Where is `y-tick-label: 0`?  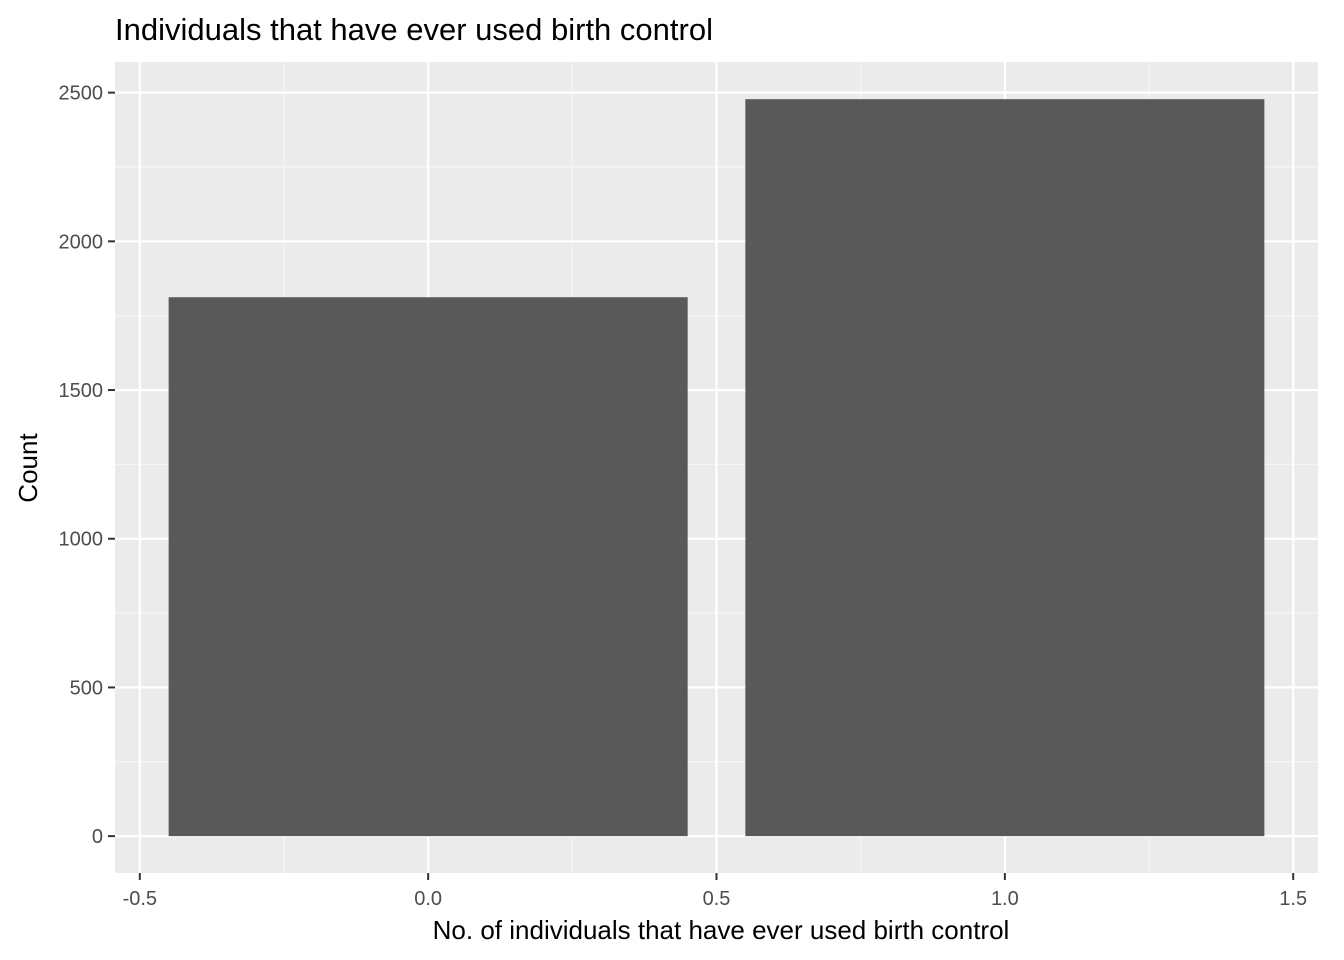 y-tick-label: 0 is located at coordinates (97, 837).